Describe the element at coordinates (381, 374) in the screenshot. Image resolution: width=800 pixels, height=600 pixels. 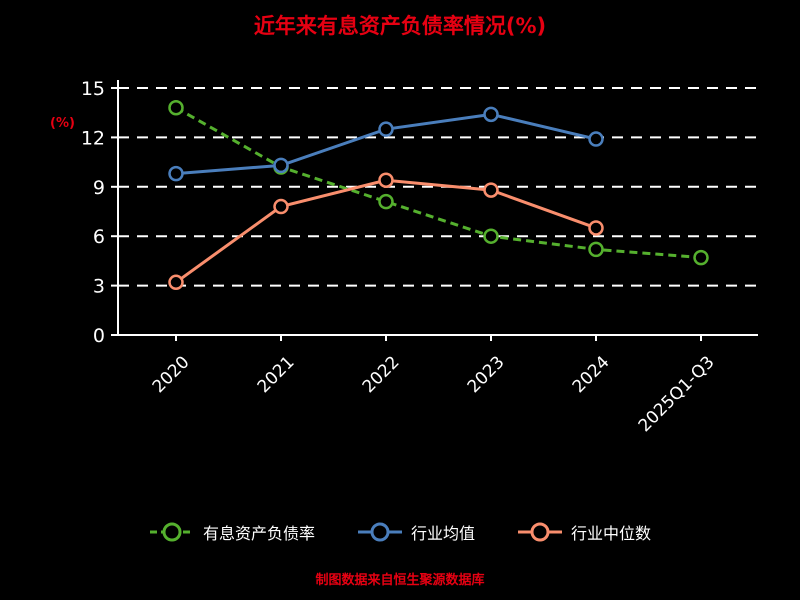
I see `x-tick-label: 2022` at that location.